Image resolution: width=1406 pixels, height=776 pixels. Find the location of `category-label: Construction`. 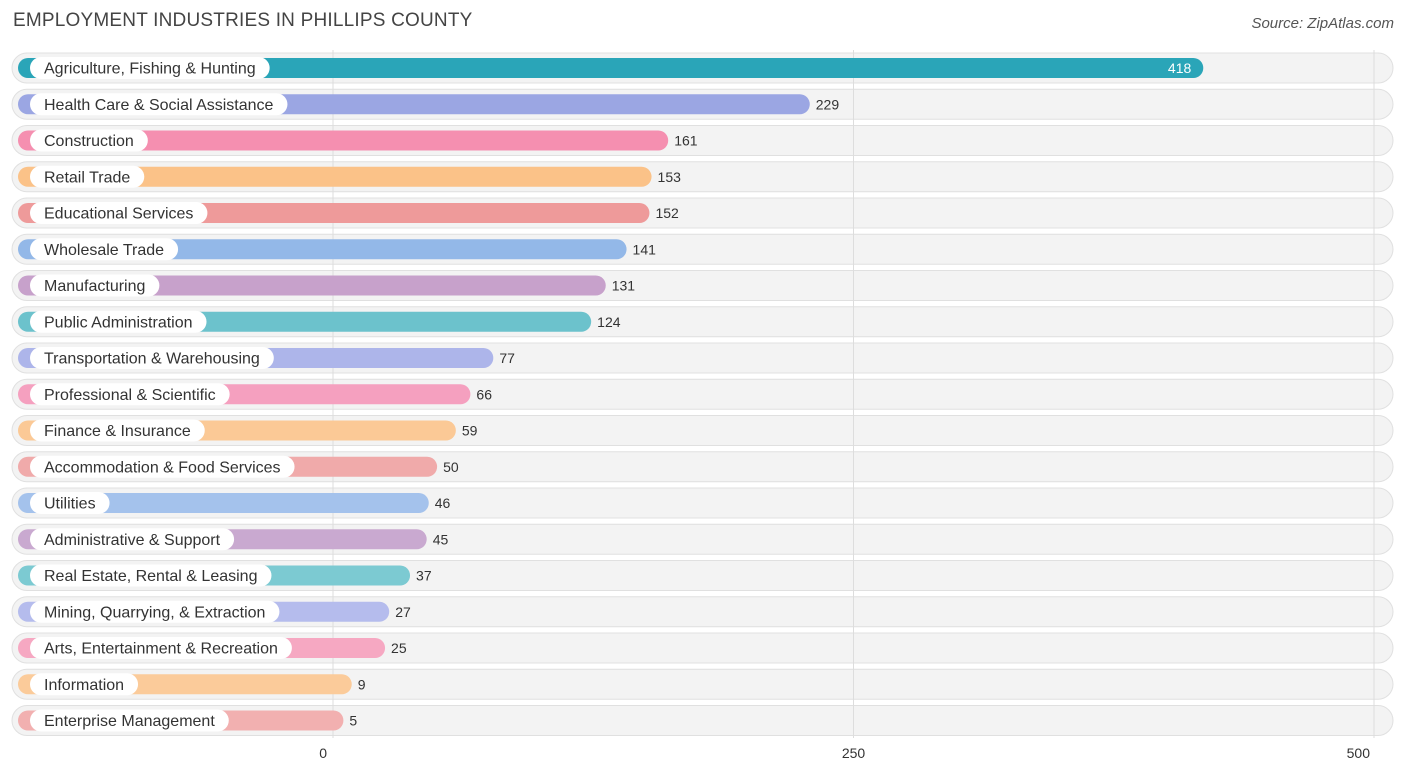

category-label: Construction is located at coordinates (89, 141).